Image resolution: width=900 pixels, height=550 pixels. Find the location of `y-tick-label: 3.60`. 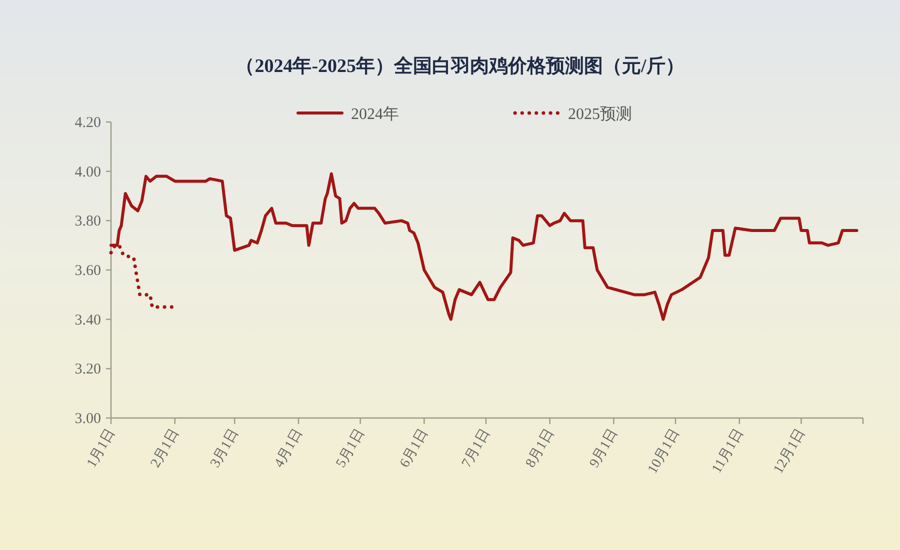

y-tick-label: 3.60 is located at coordinates (87, 271).